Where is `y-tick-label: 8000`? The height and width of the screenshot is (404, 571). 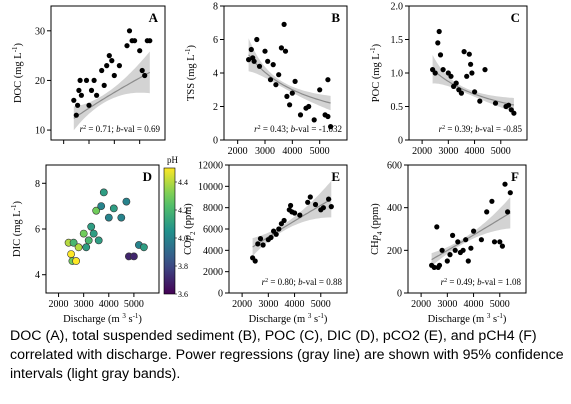
y-tick-label: 8000 is located at coordinates (213, 208).